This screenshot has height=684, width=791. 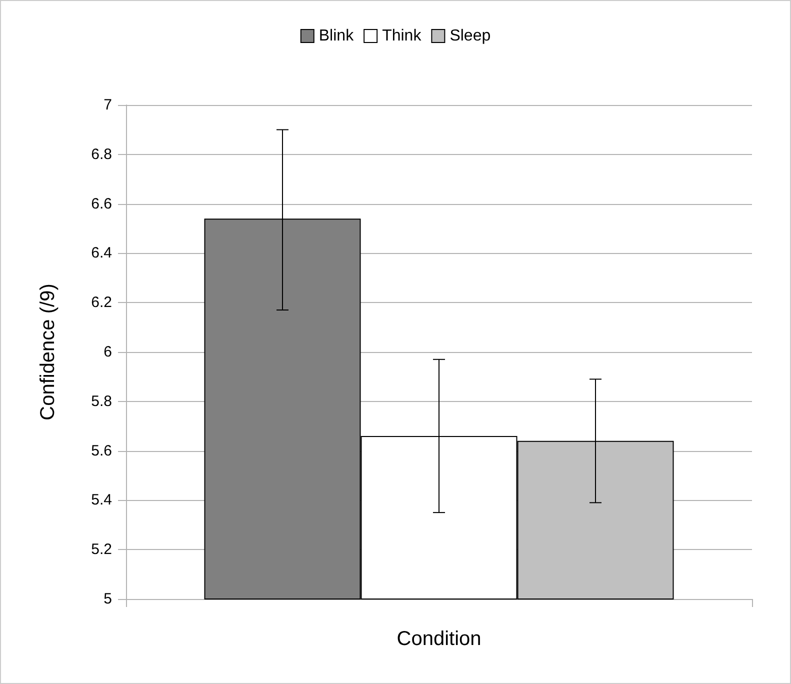 What do you see at coordinates (108, 352) in the screenshot?
I see `y-tick-label: 6` at bounding box center [108, 352].